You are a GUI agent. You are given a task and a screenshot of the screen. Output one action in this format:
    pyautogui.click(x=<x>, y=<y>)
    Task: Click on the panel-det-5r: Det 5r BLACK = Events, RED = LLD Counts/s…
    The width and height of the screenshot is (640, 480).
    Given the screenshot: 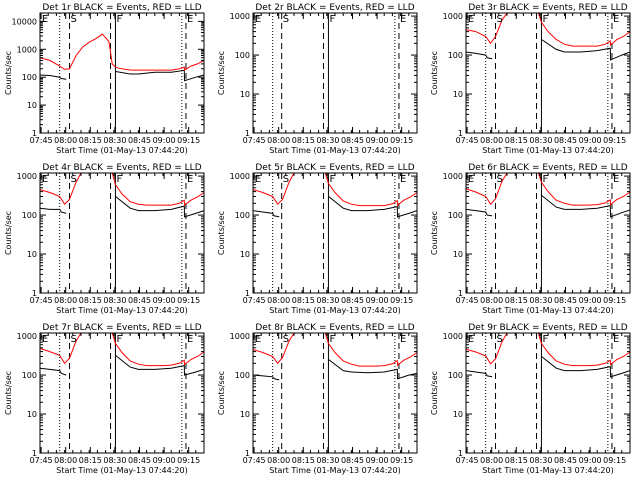 What is the action you would take?
    pyautogui.click(x=317, y=239)
    